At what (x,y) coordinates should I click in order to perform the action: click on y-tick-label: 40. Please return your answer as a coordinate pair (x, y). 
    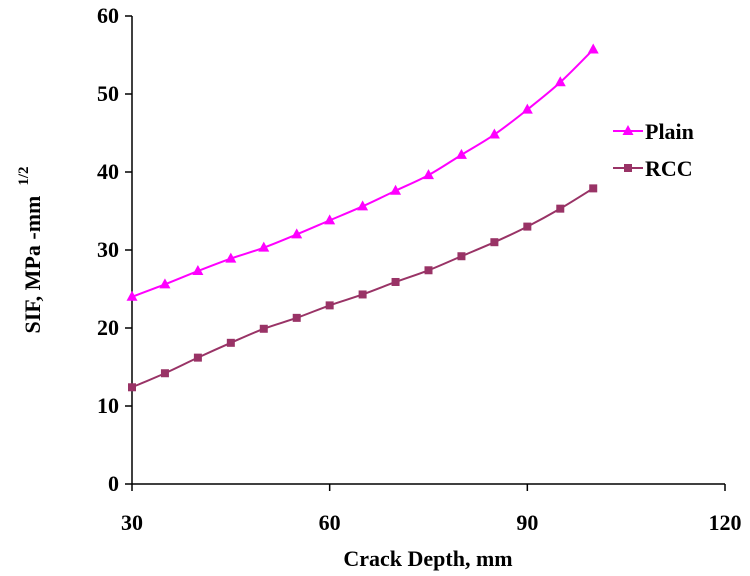
    Looking at the image, I should click on (108, 171).